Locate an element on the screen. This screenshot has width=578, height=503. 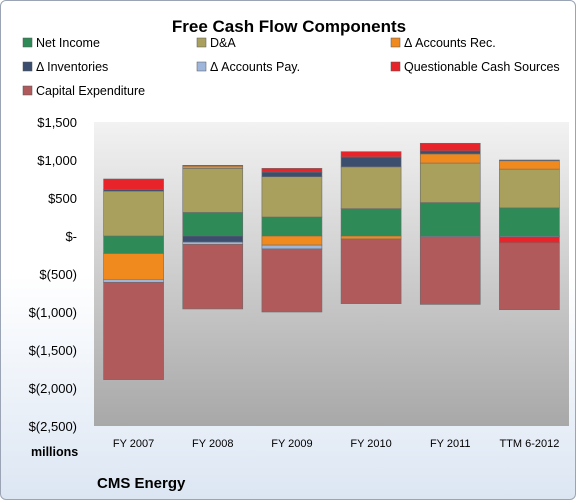
legend-swatch-inventories is located at coordinates (27, 66).